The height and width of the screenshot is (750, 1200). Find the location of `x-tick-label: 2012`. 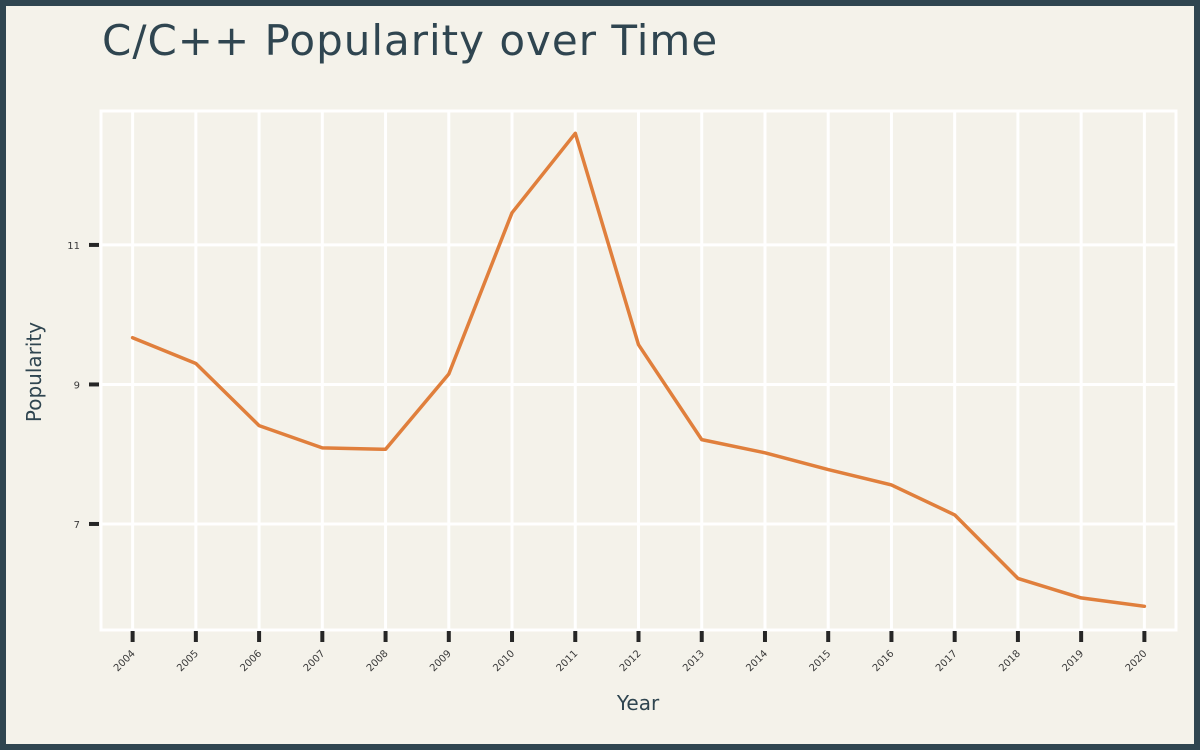

x-tick-label: 2012 is located at coordinates (631, 661).